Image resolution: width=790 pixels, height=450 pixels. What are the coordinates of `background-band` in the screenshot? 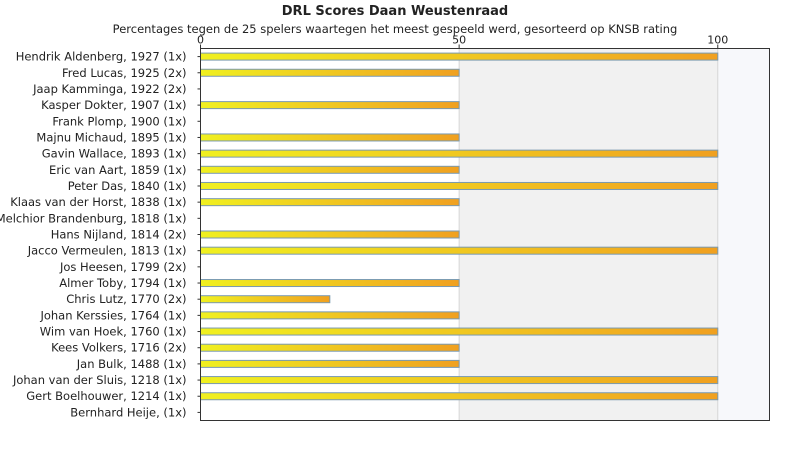 It's located at (743, 234).